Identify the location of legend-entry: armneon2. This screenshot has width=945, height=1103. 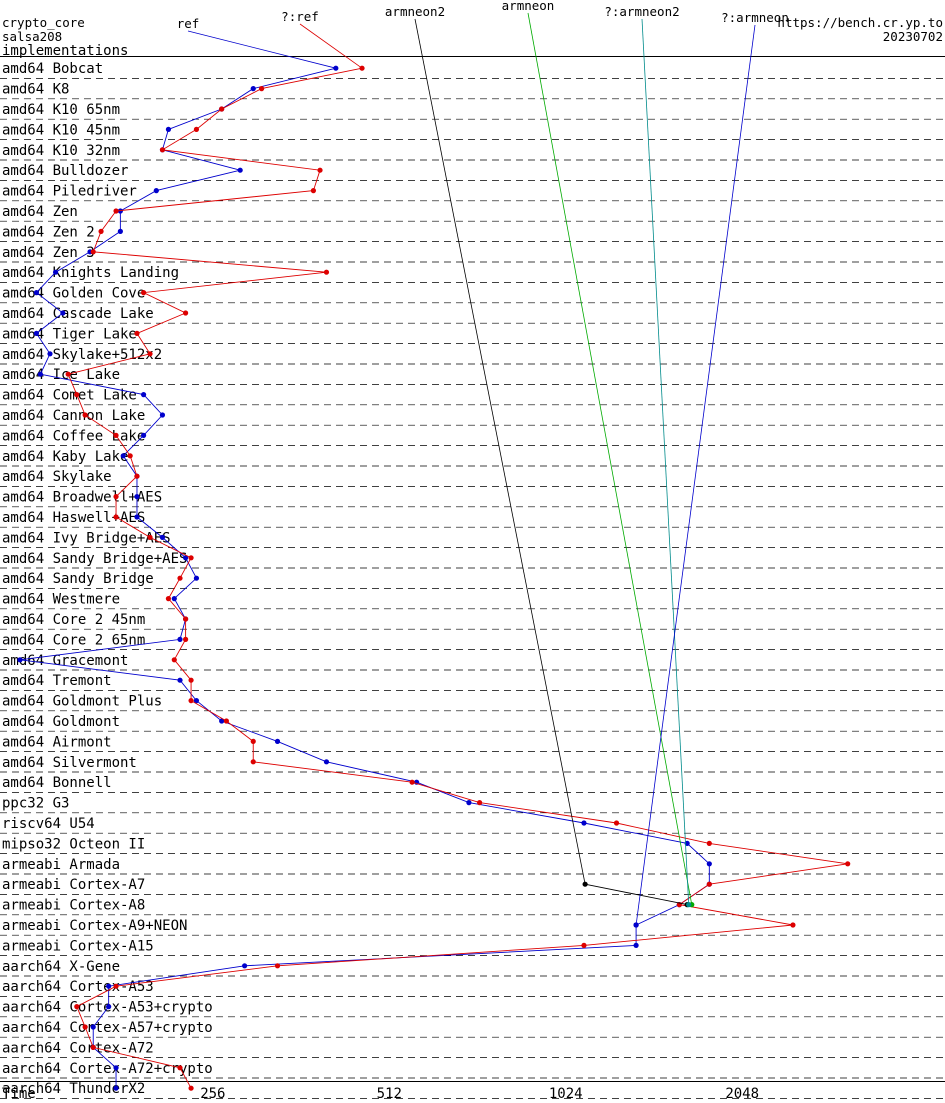
(415, 11).